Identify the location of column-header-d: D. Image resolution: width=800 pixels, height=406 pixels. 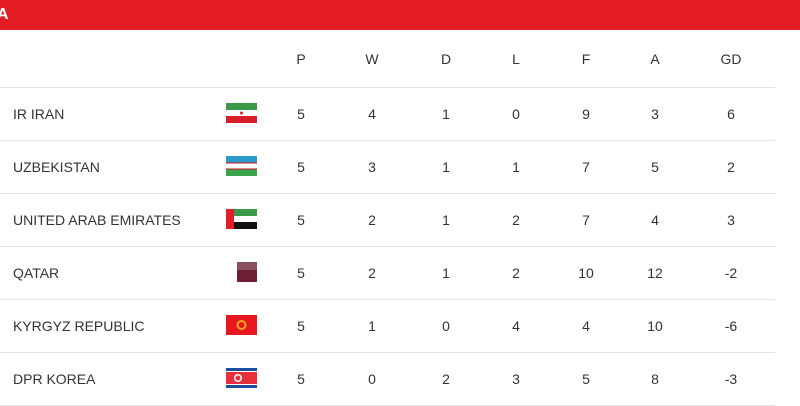
(446, 58).